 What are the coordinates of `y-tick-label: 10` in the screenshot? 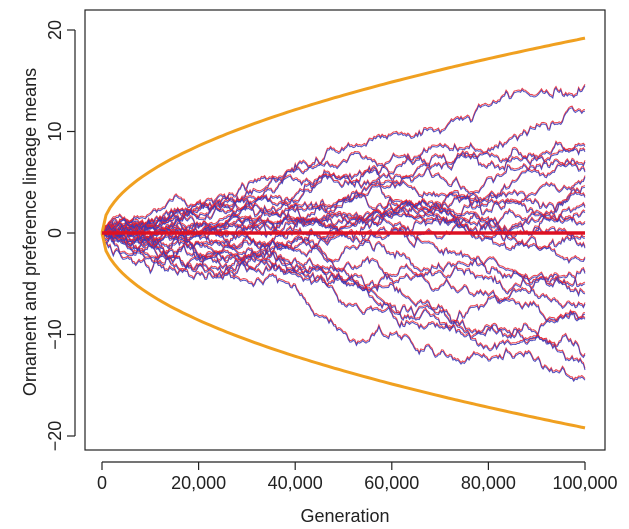 It's located at (55, 131).